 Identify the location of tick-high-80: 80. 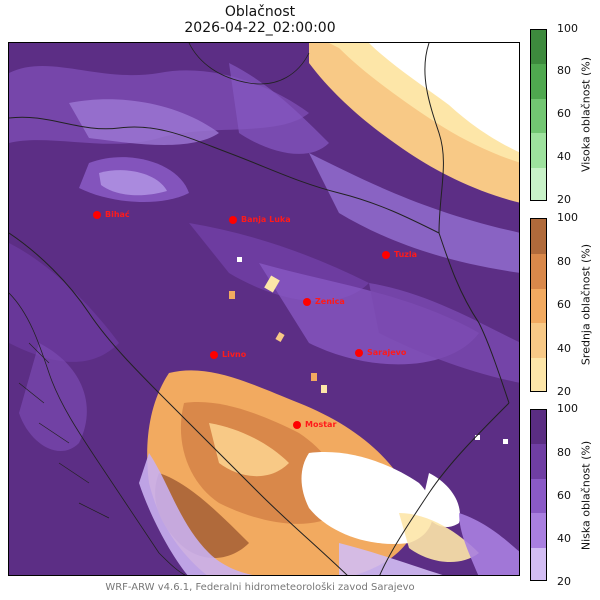
(564, 70).